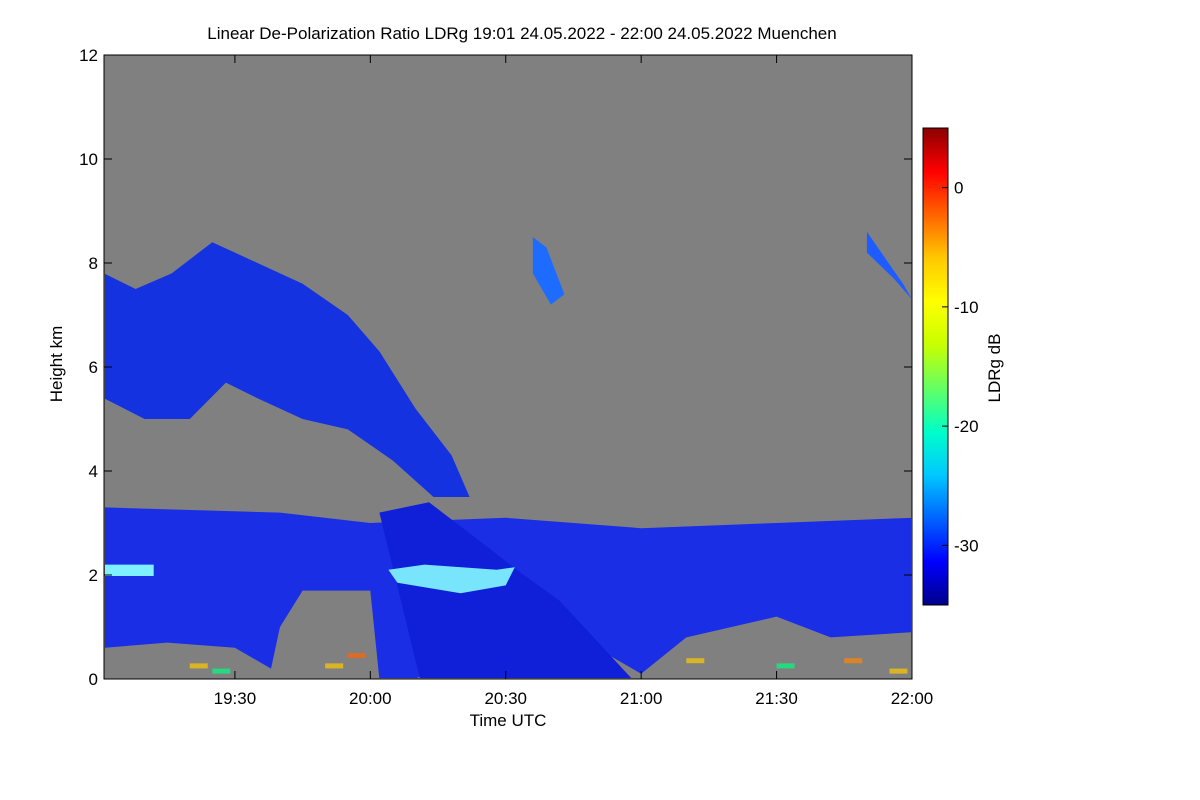 This screenshot has width=1200, height=800. What do you see at coordinates (451, 579) in the screenshot?
I see `melting-layer` at bounding box center [451, 579].